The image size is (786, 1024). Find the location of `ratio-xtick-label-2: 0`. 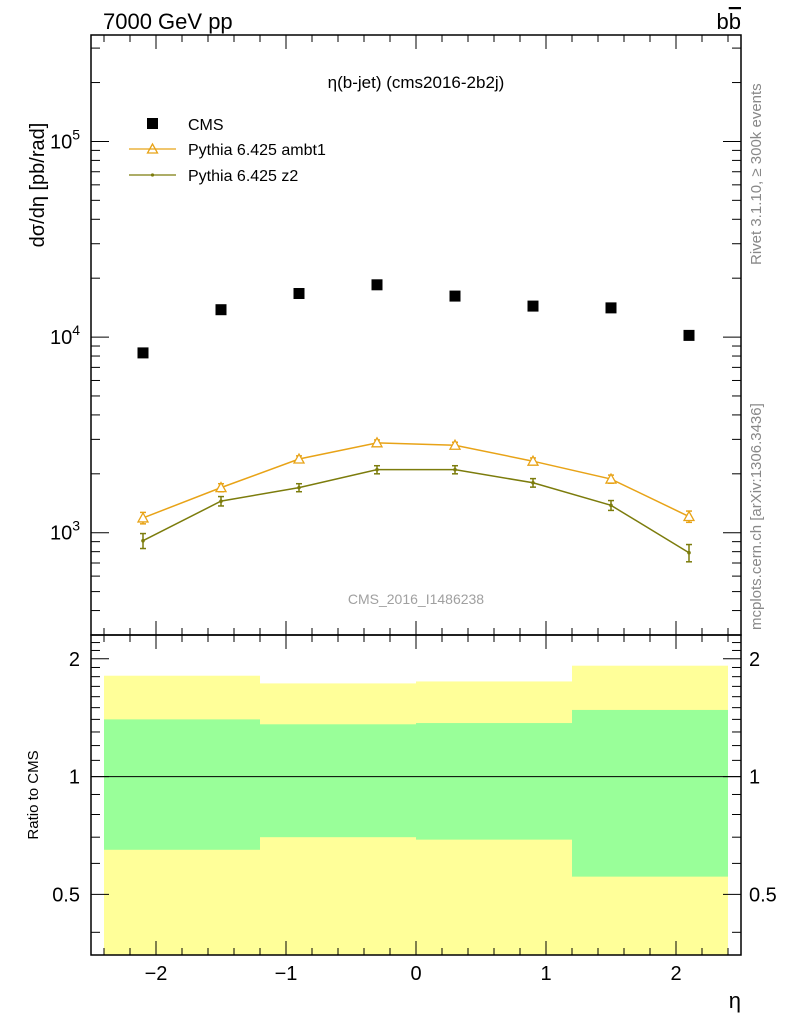

ratio-xtick-label-2: 0 is located at coordinates (415, 974).